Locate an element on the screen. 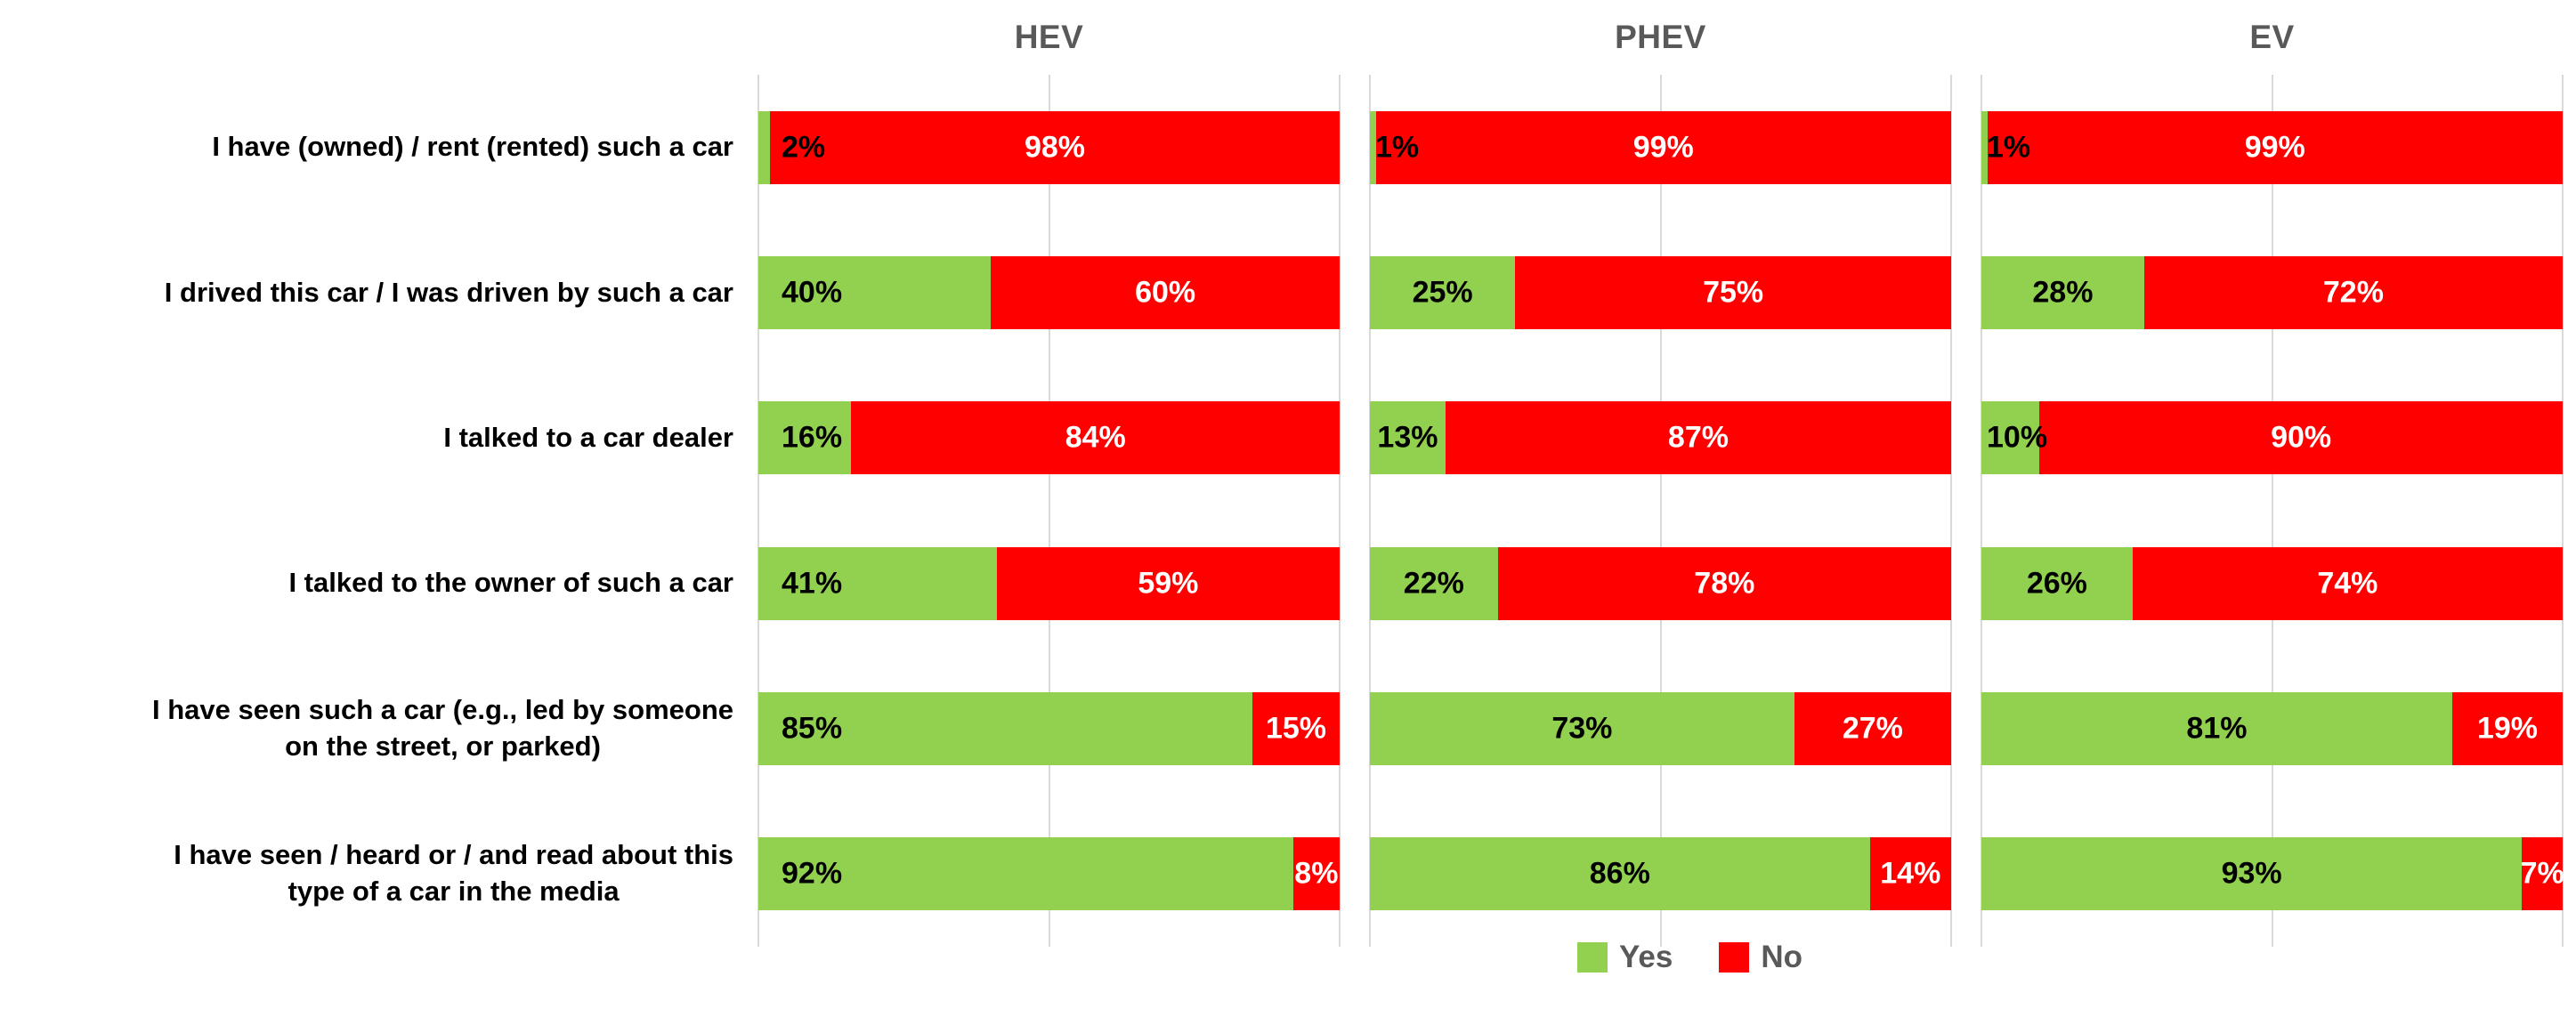 Image resolution: width=2576 pixels, height=1009 pixels. no-value-label: 7% is located at coordinates (2542, 873).